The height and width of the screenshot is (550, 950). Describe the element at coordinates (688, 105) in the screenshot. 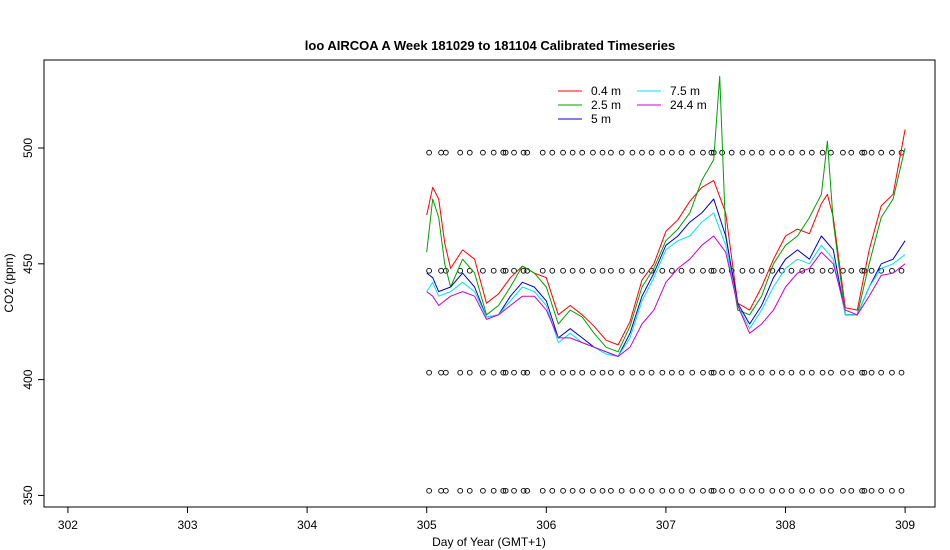

I see `legend-label: 24.4 m` at that location.